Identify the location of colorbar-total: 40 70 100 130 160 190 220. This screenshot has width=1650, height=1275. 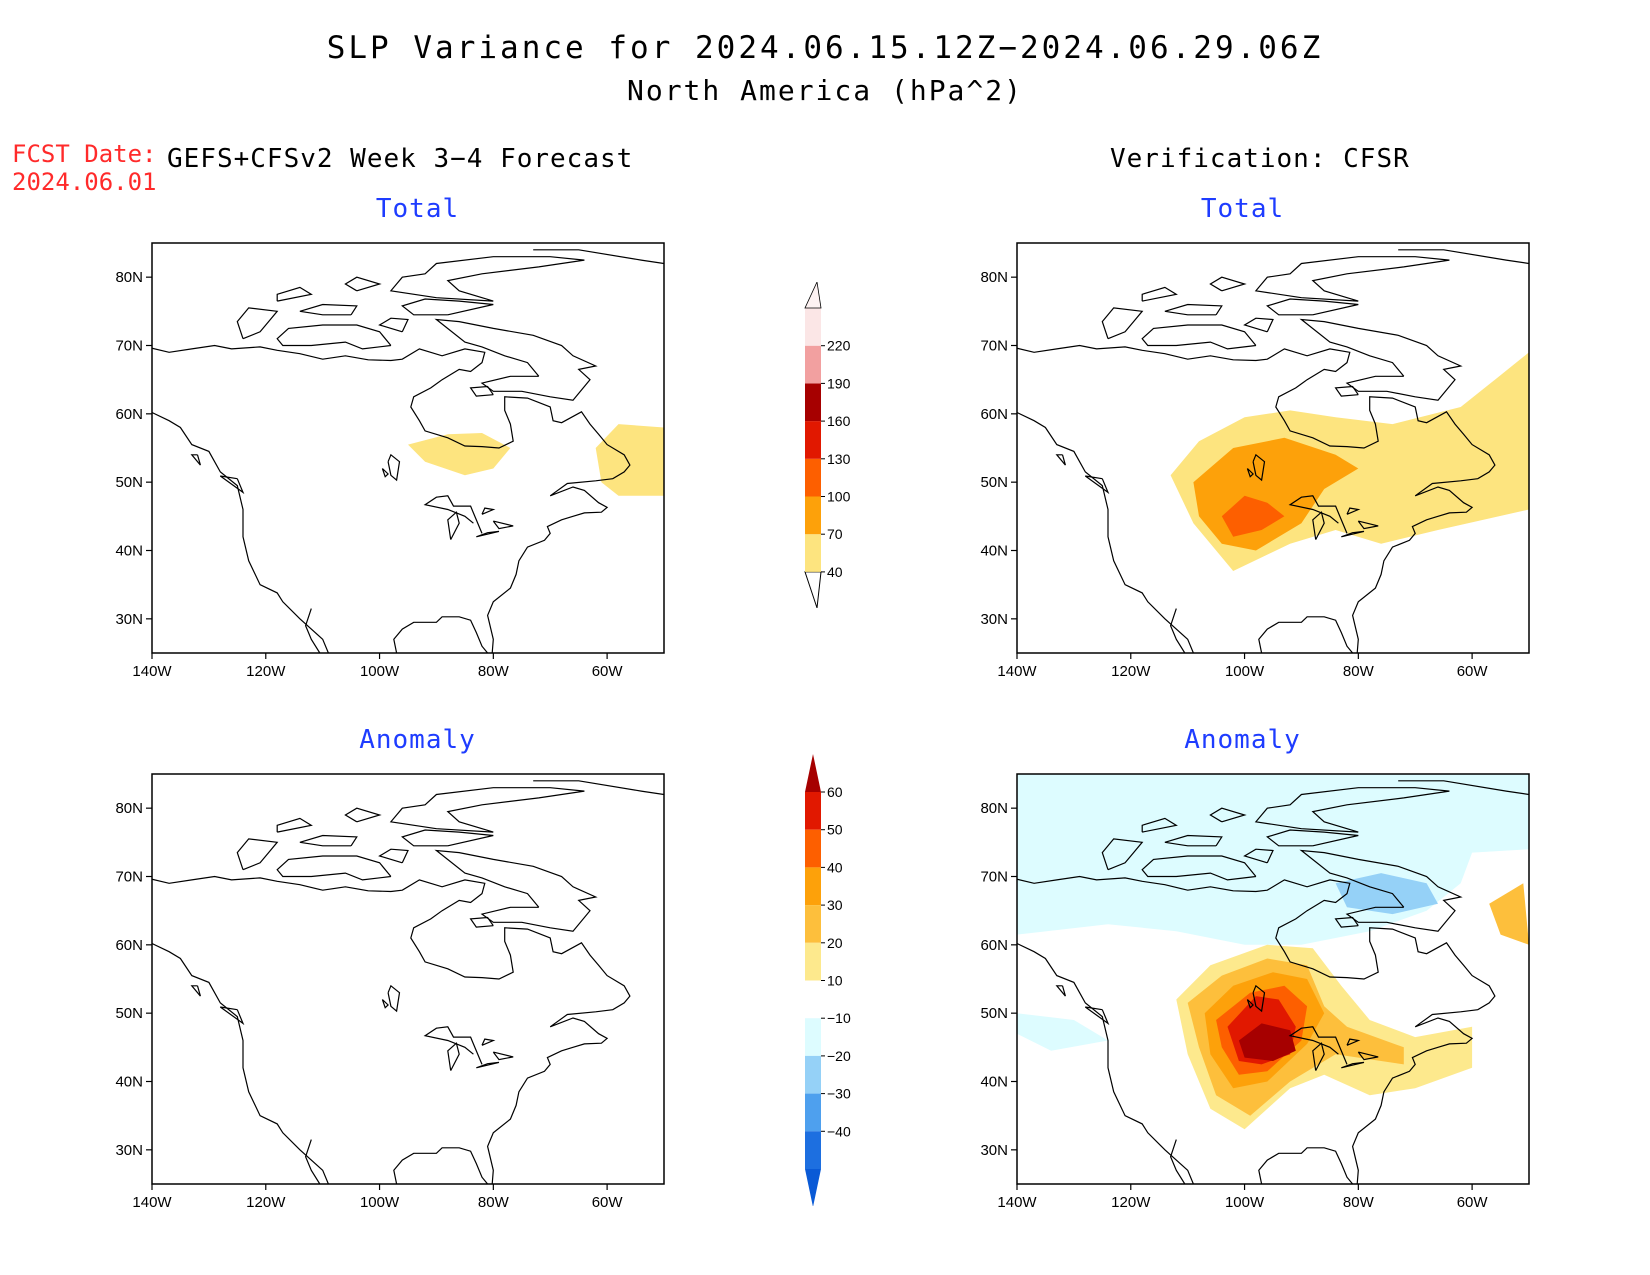
(827, 445).